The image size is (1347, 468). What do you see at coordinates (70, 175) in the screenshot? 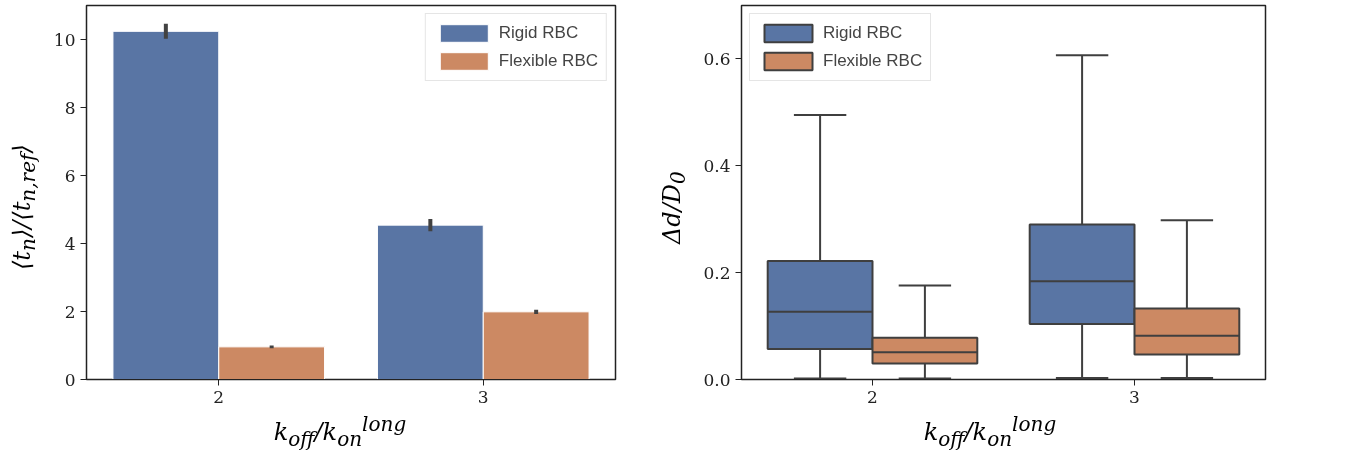
I see `y-tick-label: 6` at bounding box center [70, 175].